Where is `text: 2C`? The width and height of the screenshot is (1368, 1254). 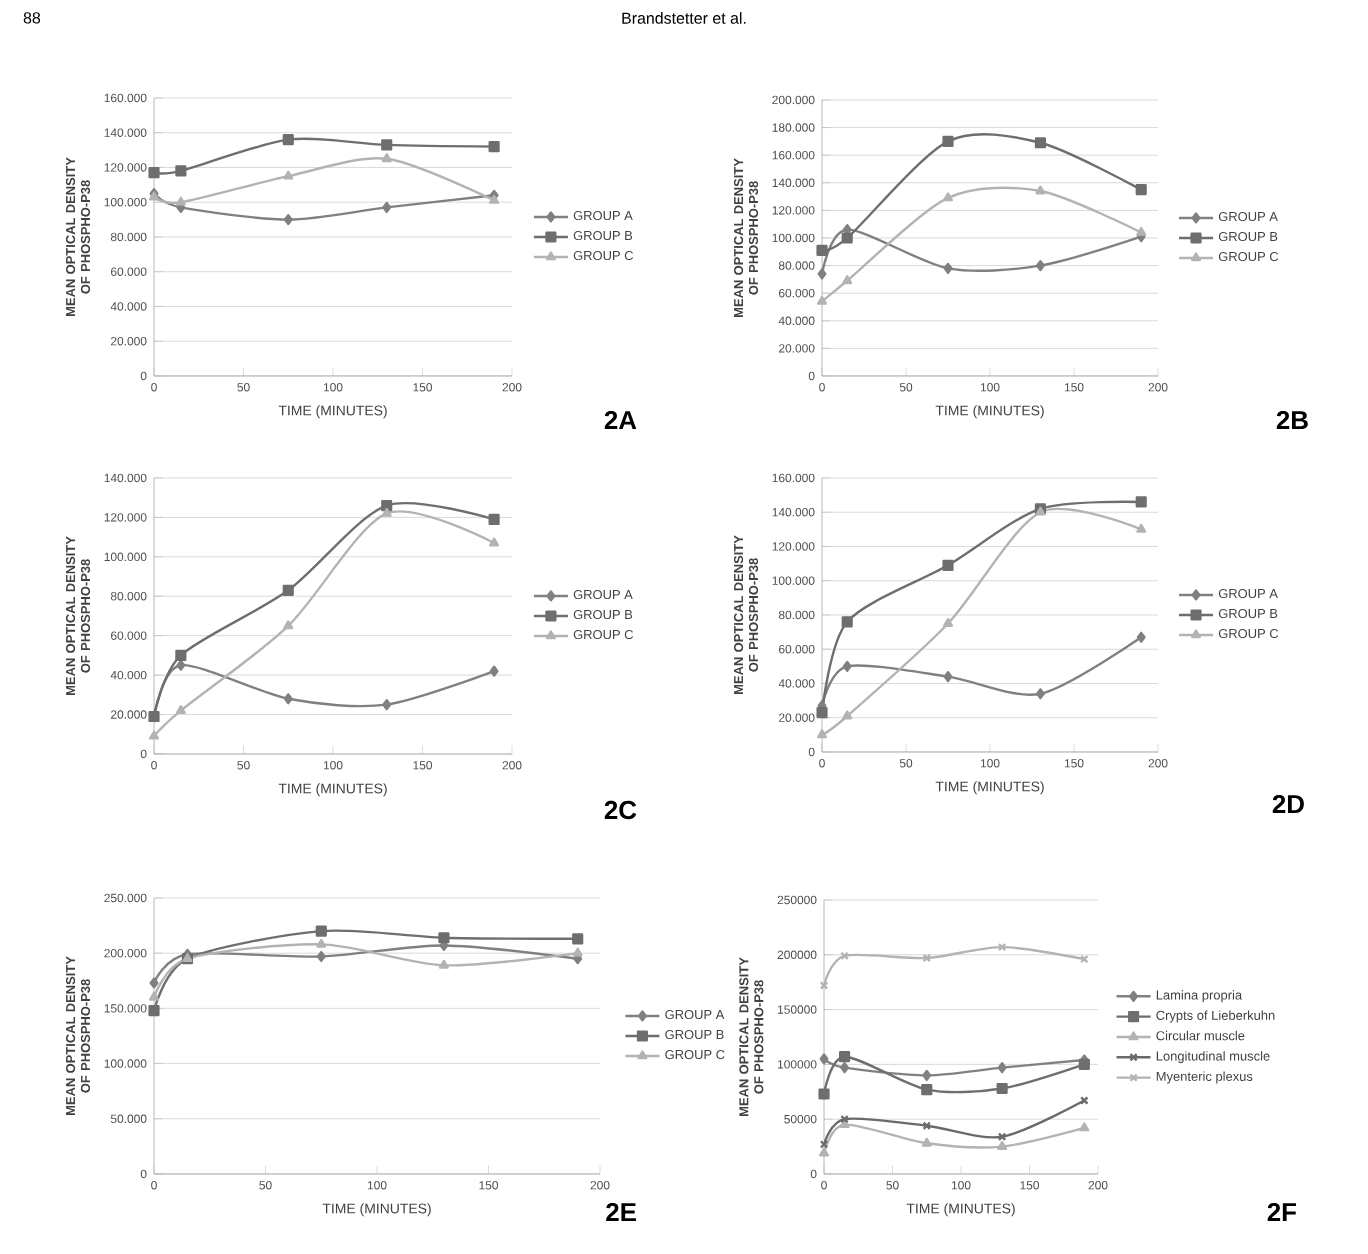 text: 2C is located at coordinates (620, 810).